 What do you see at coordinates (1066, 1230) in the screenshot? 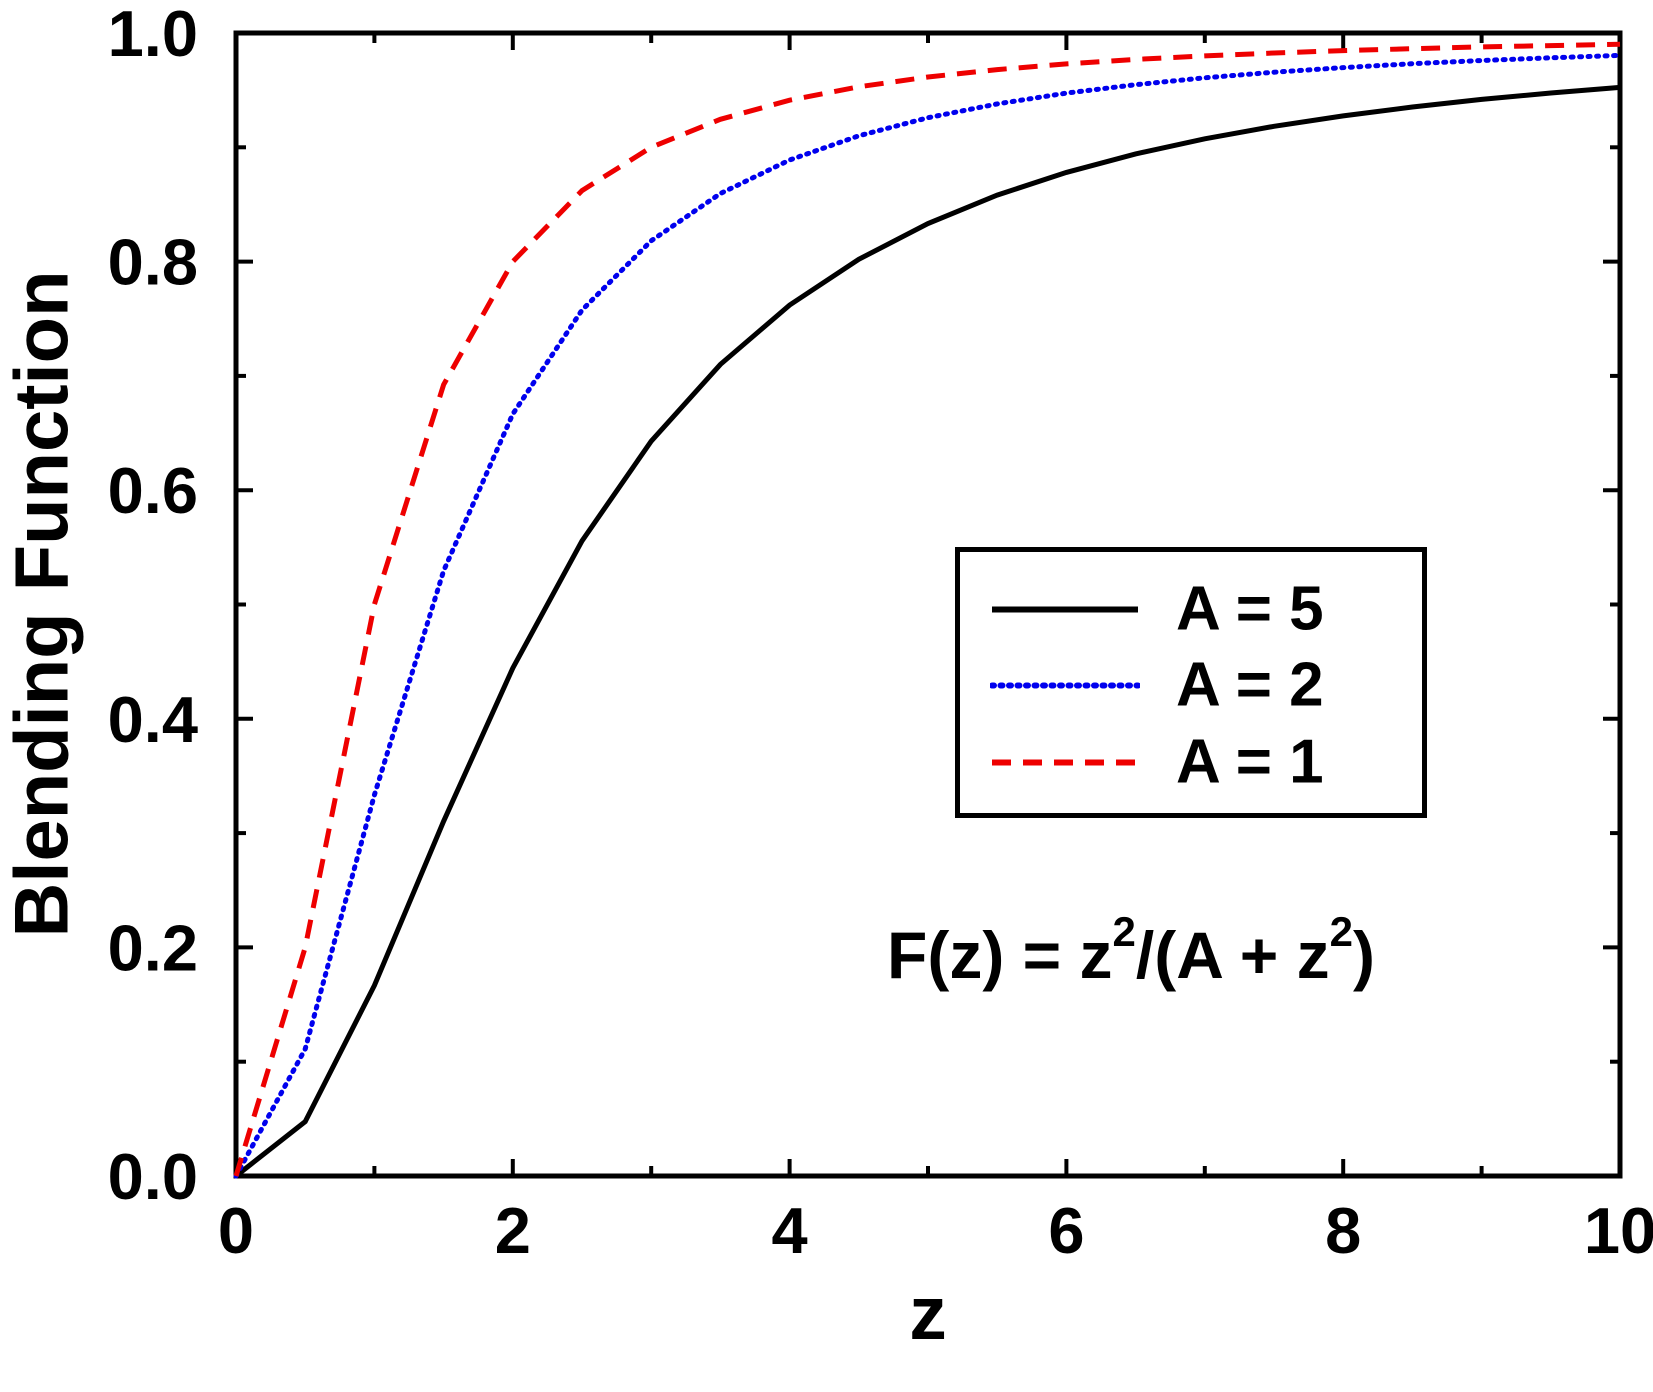
I see `x-tick-label: 6` at bounding box center [1066, 1230].